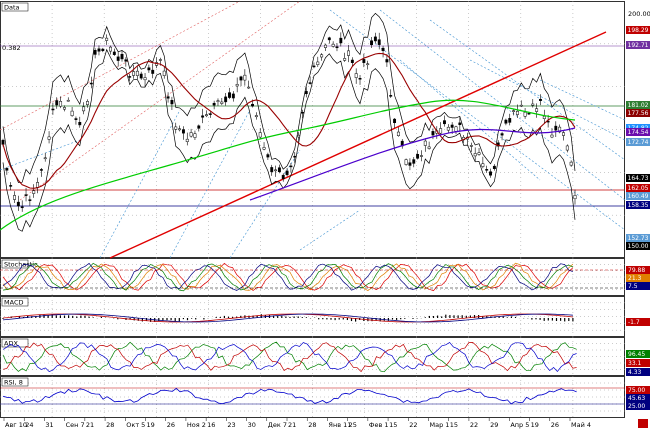 This screenshot has height=429, width=650. I want to click on ma-purple, so click(412, 164).